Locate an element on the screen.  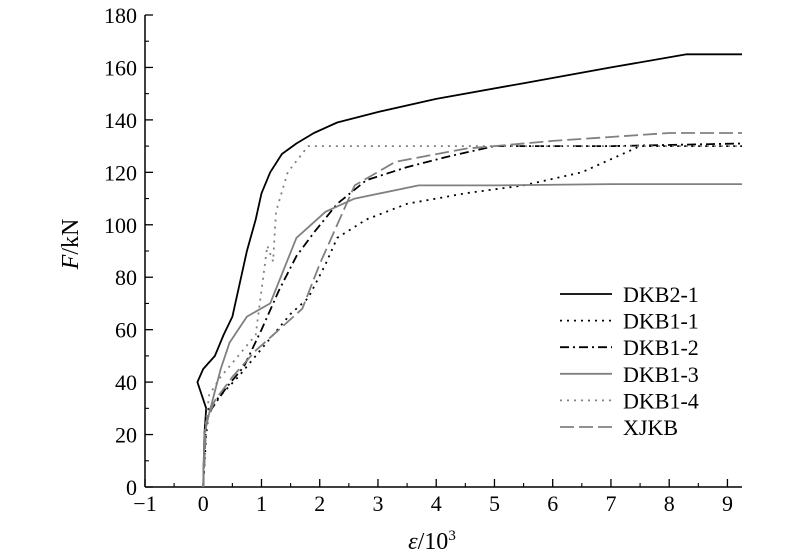
x-axis-unit: /10 is located at coordinates (433, 542).